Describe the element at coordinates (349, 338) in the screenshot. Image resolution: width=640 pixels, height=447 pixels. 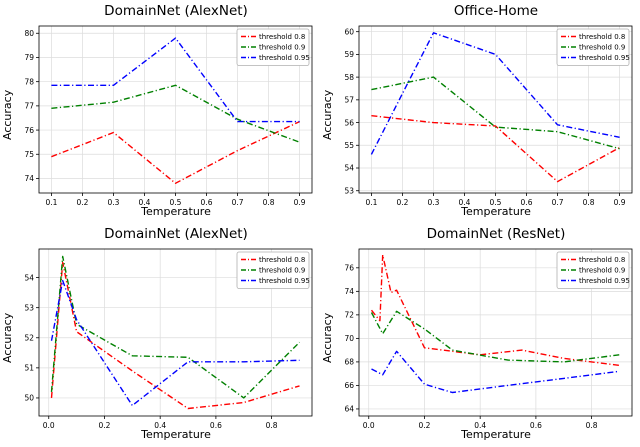
I see `svg-text: 70` at that location.